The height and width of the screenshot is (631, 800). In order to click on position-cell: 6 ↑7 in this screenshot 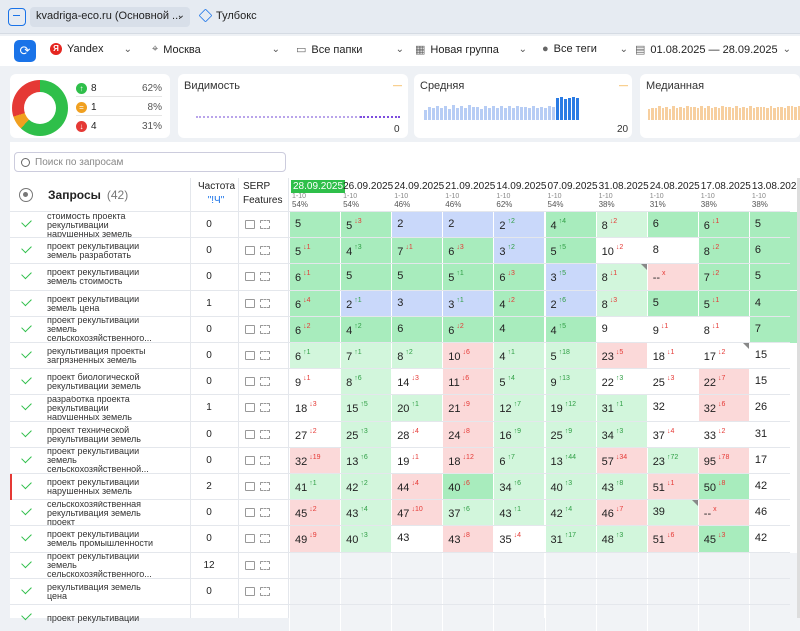, I will do `click(519, 460)`.